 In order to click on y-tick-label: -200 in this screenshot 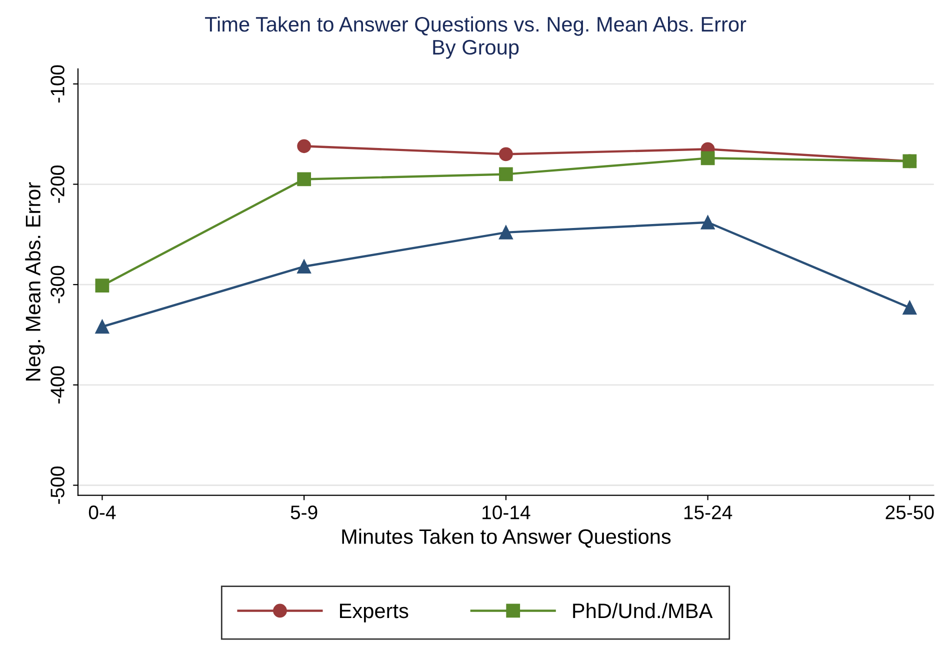, I will do `click(57, 184)`.